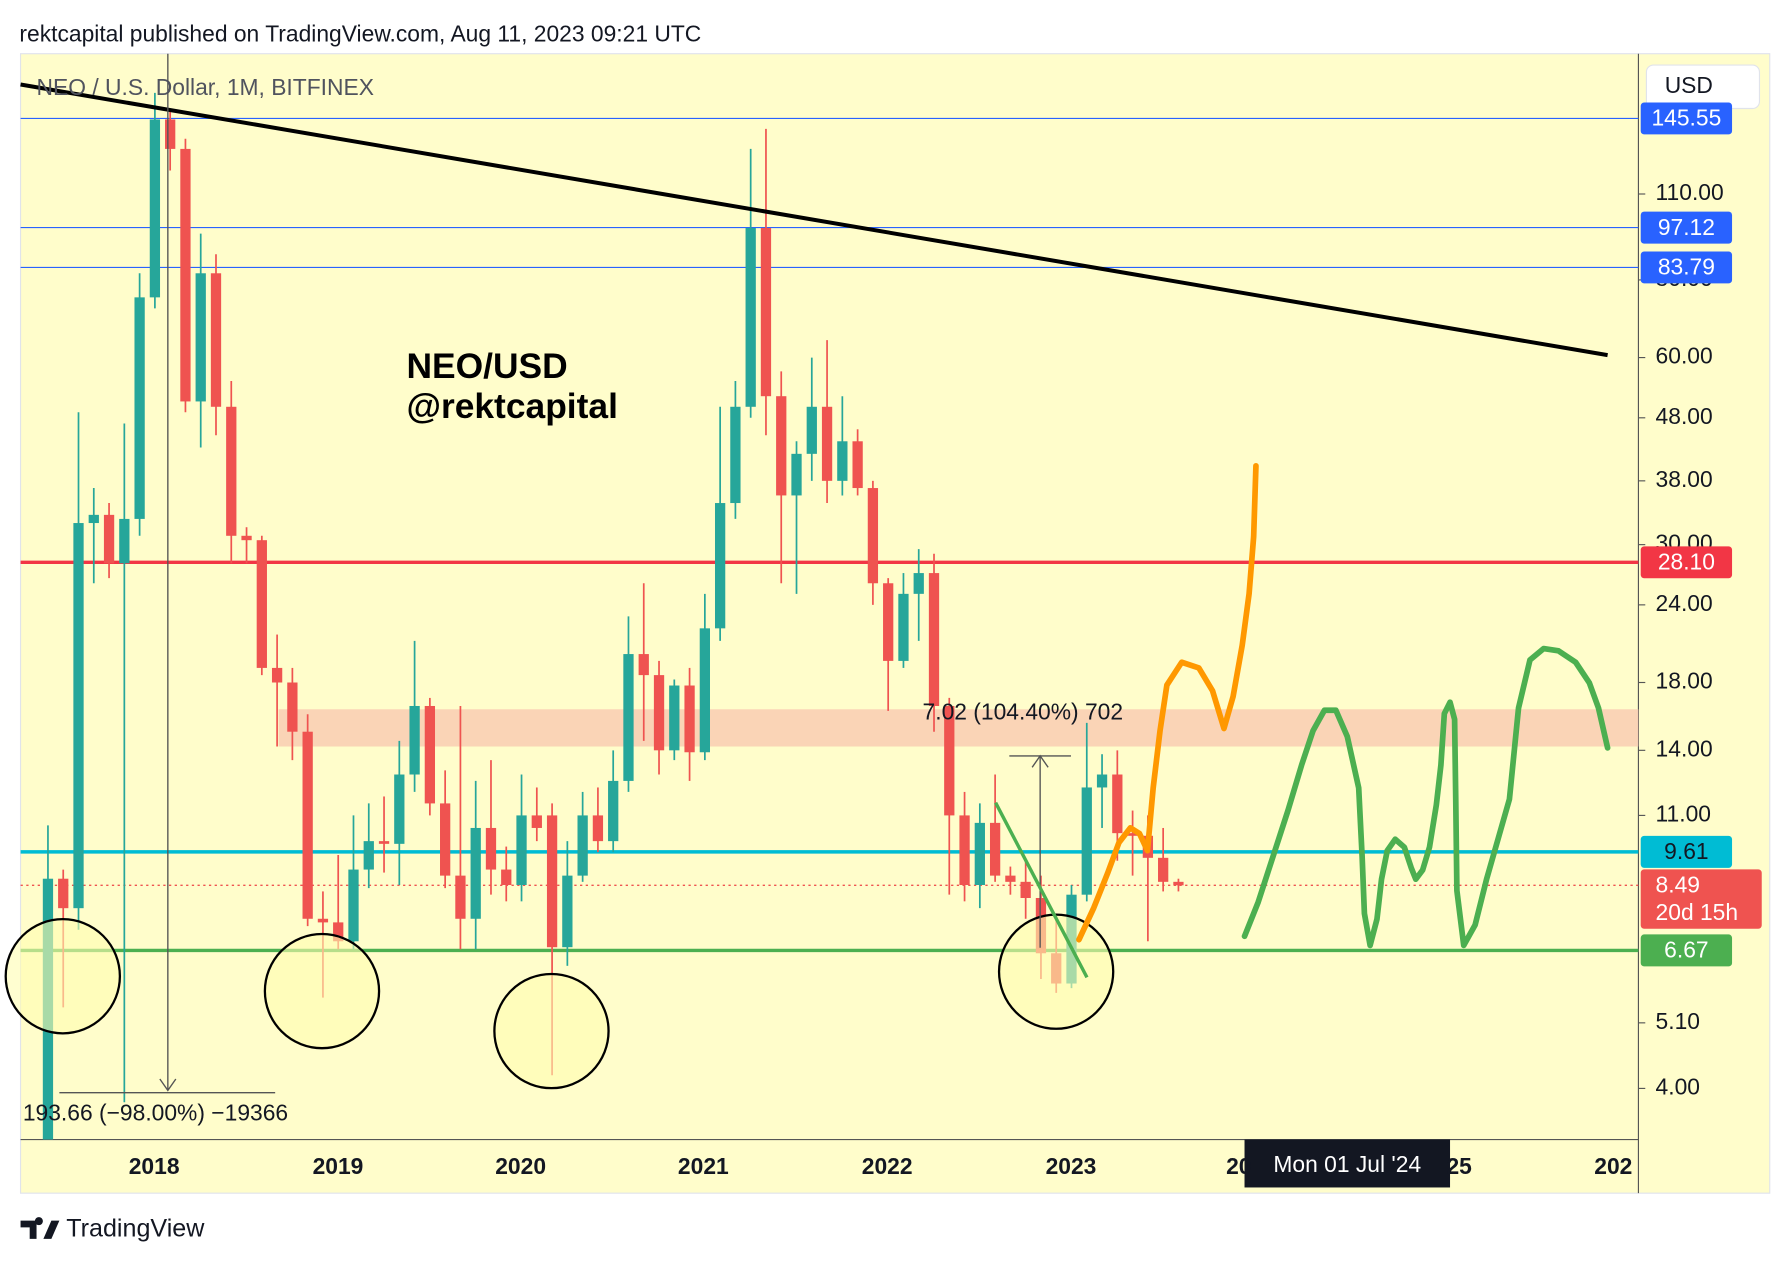  I want to click on price-label-text: 9.61, so click(1686, 851).